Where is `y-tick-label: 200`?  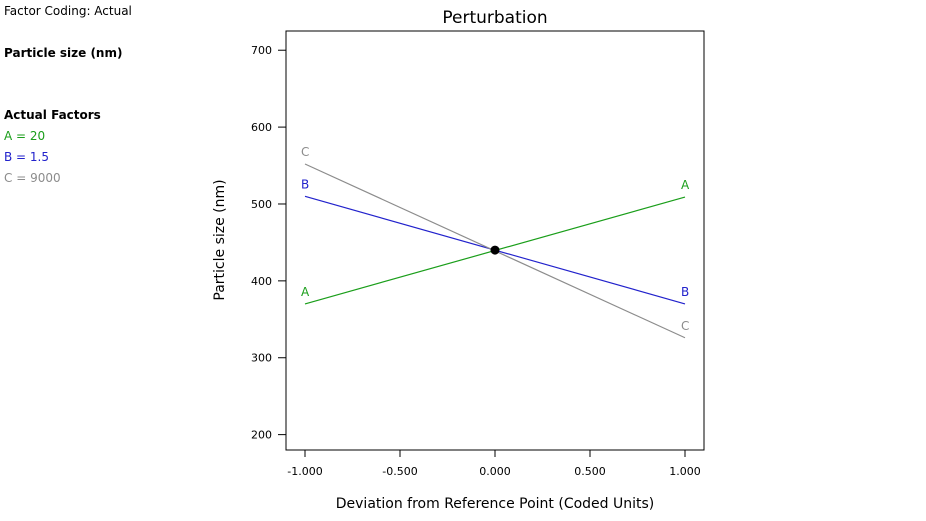
y-tick-label: 200 is located at coordinates (261, 435).